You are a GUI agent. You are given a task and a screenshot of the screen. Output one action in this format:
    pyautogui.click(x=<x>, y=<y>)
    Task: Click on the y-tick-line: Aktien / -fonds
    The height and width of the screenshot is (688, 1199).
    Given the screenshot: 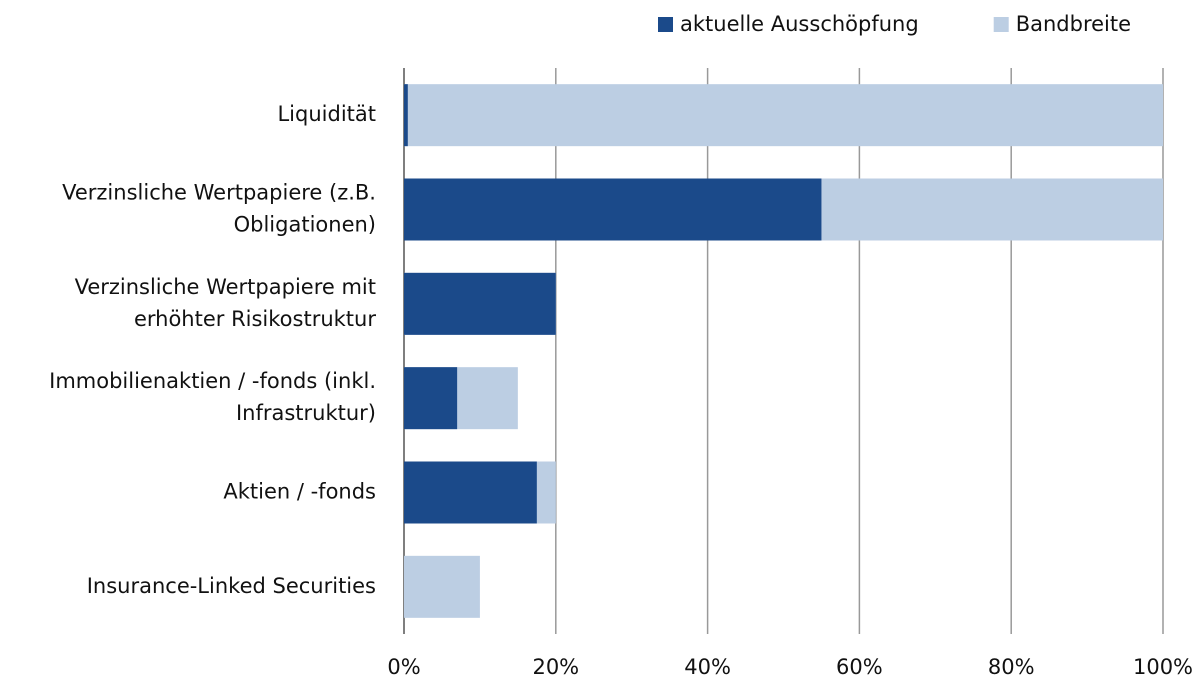 What is the action you would take?
    pyautogui.click(x=299, y=492)
    